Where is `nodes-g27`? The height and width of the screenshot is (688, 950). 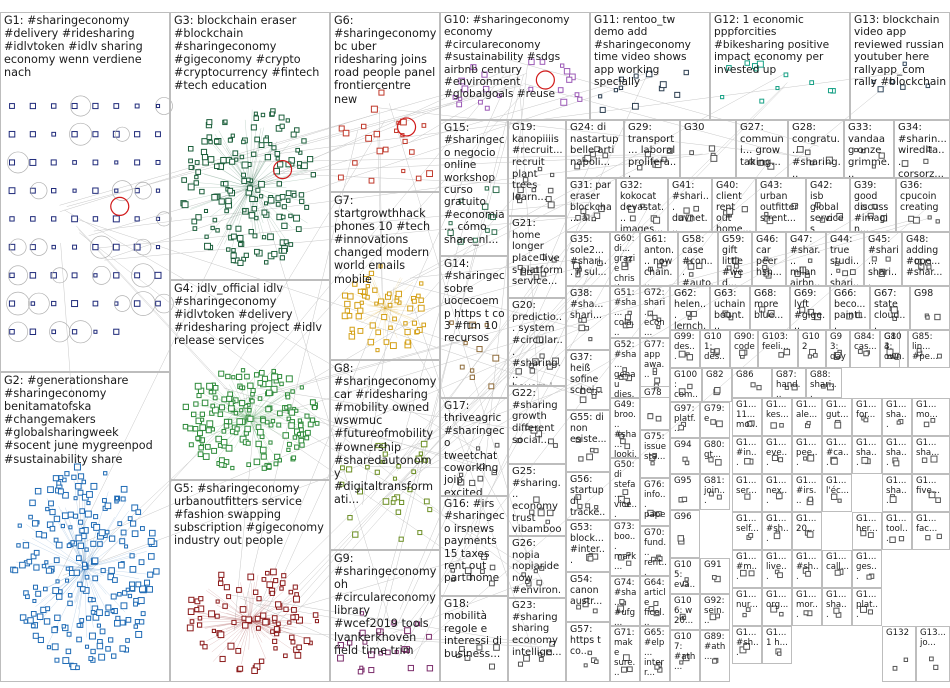
nodes-g27 is located at coordinates (762, 164).